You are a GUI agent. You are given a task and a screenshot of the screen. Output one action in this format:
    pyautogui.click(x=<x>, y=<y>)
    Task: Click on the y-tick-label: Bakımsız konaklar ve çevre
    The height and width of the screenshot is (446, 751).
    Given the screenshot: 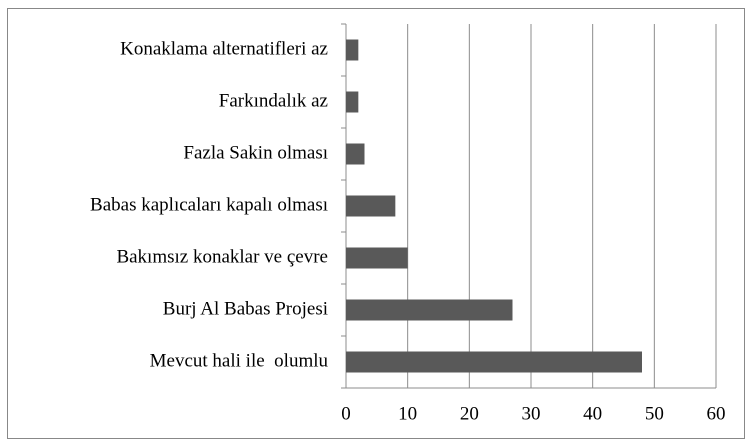 What is the action you would take?
    pyautogui.click(x=222, y=256)
    